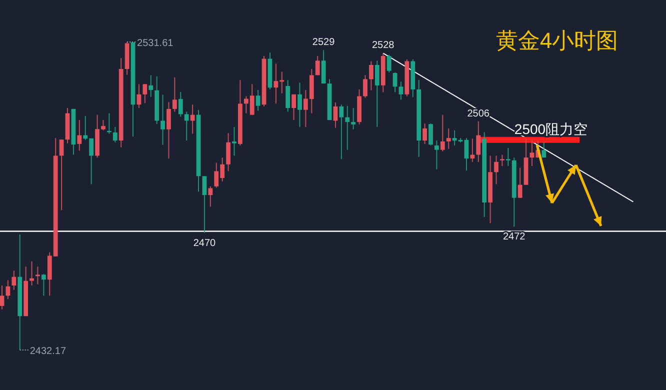 The height and width of the screenshot is (390, 666). I want to click on annotation: 2528, so click(383, 46).